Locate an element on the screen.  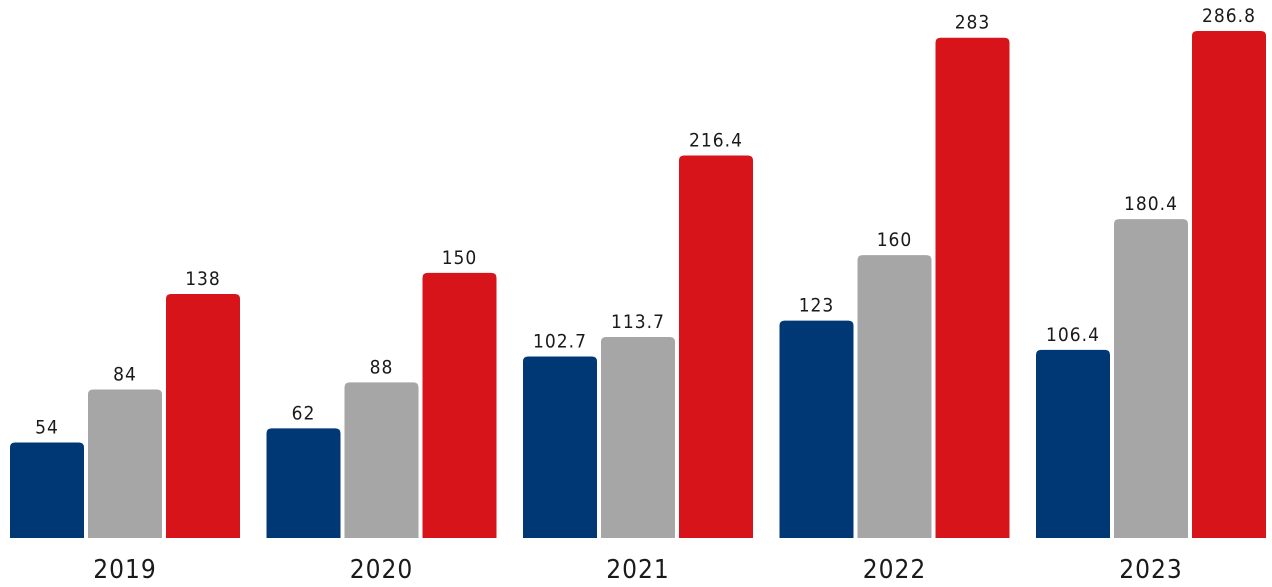
x-tick-label-2021: 2021 is located at coordinates (638, 570).